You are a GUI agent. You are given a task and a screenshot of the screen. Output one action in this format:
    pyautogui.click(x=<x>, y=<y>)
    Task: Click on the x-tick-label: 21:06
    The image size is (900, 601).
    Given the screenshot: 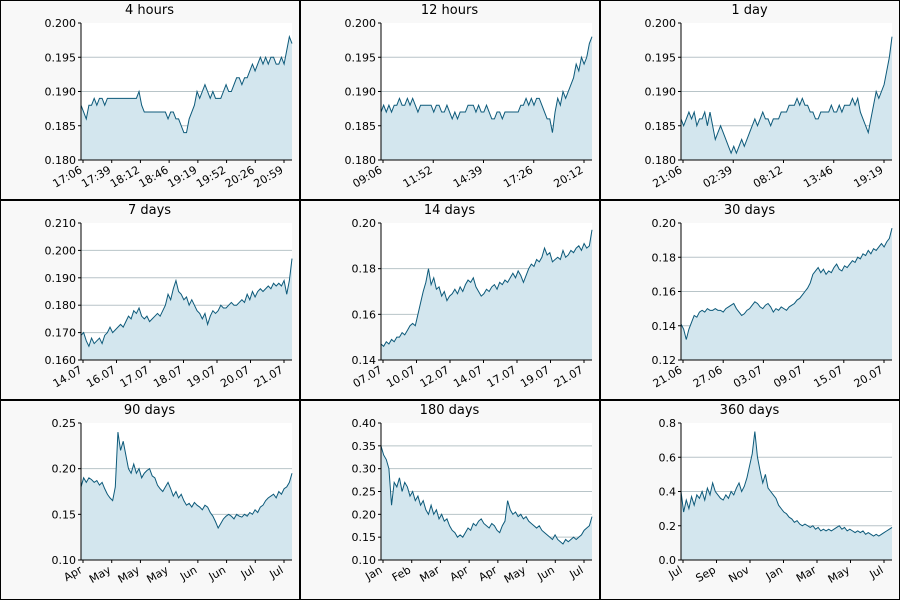 What is the action you would take?
    pyautogui.click(x=667, y=176)
    